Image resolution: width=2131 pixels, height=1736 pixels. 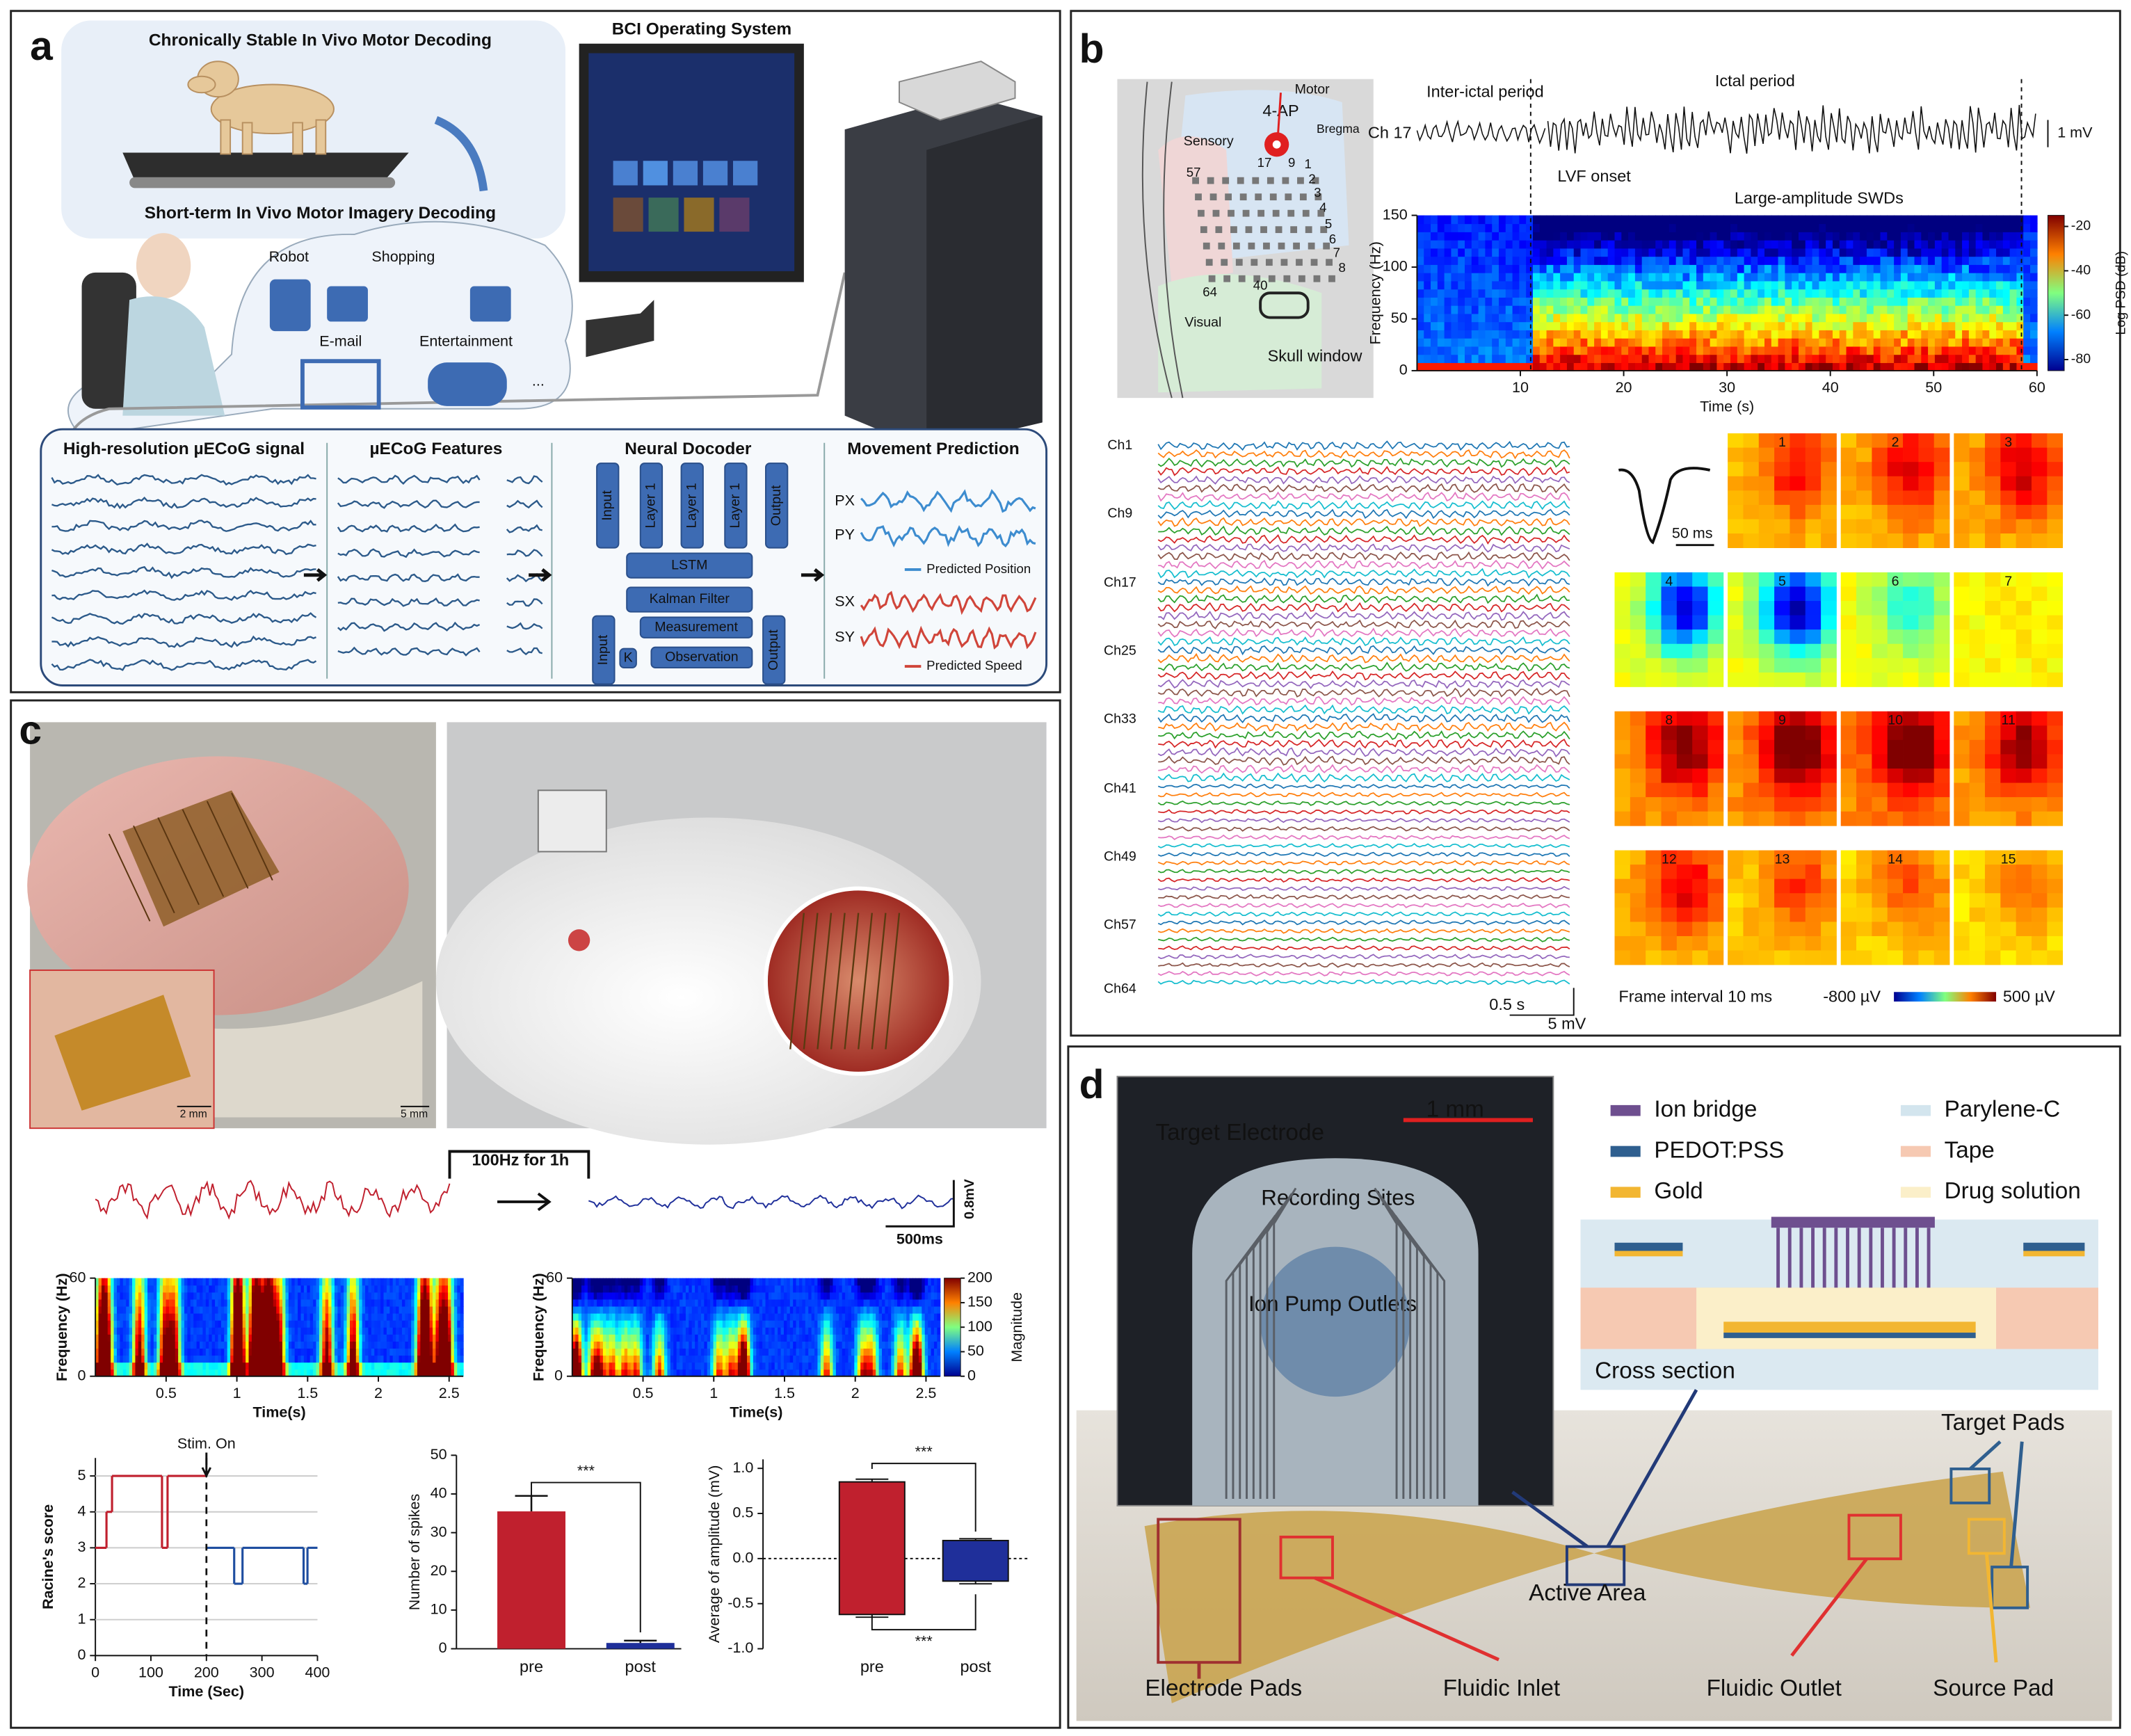 What do you see at coordinates (42, 46) in the screenshot?
I see `panel-label: a` at bounding box center [42, 46].